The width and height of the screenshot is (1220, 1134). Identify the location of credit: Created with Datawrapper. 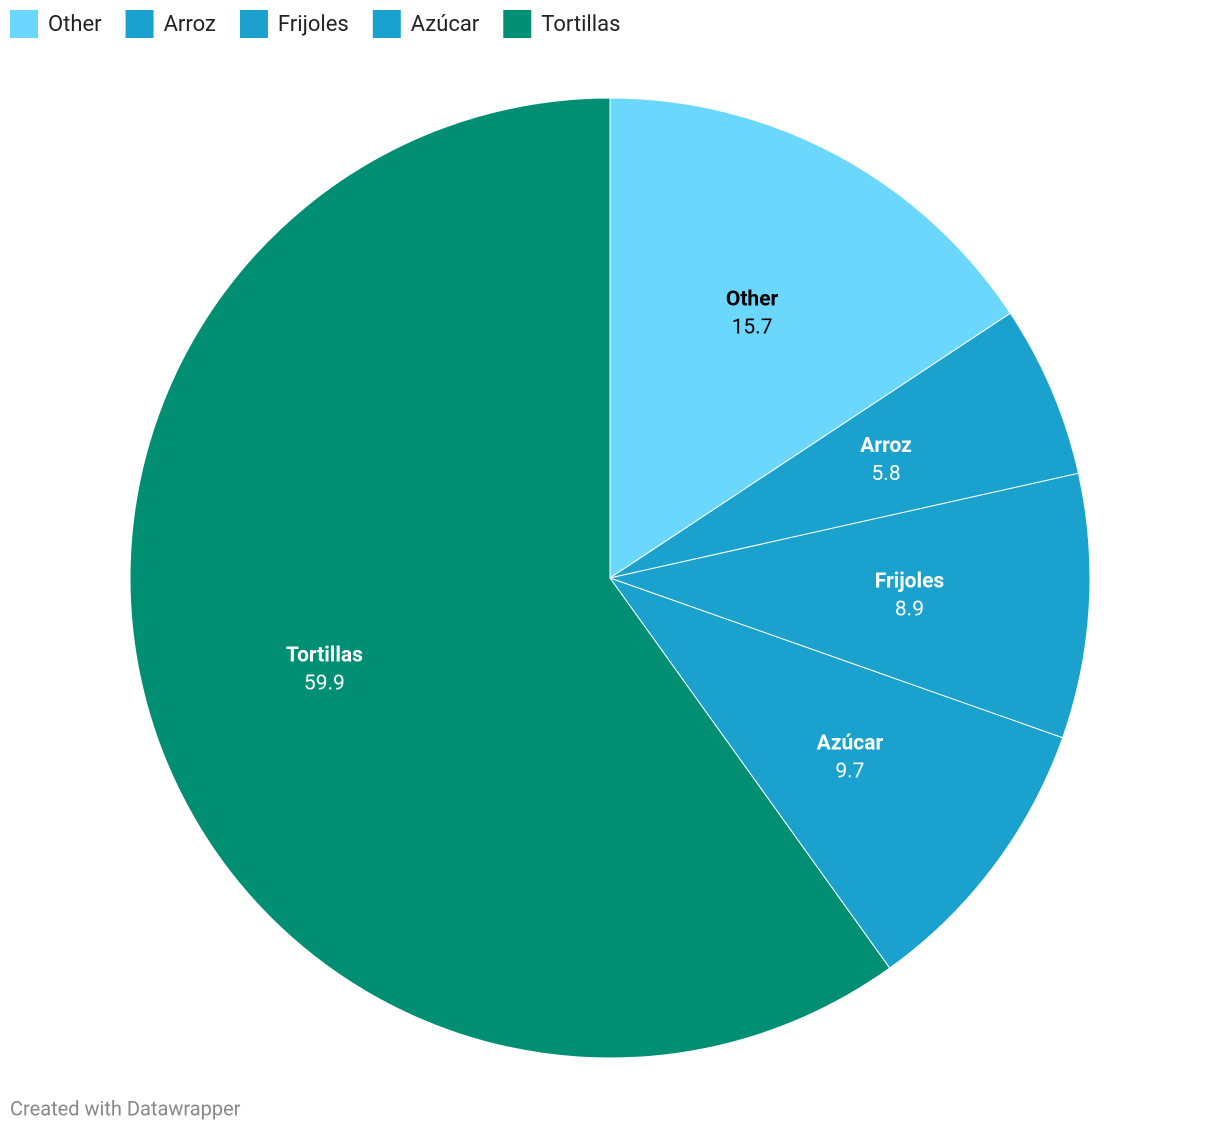
(125, 1108).